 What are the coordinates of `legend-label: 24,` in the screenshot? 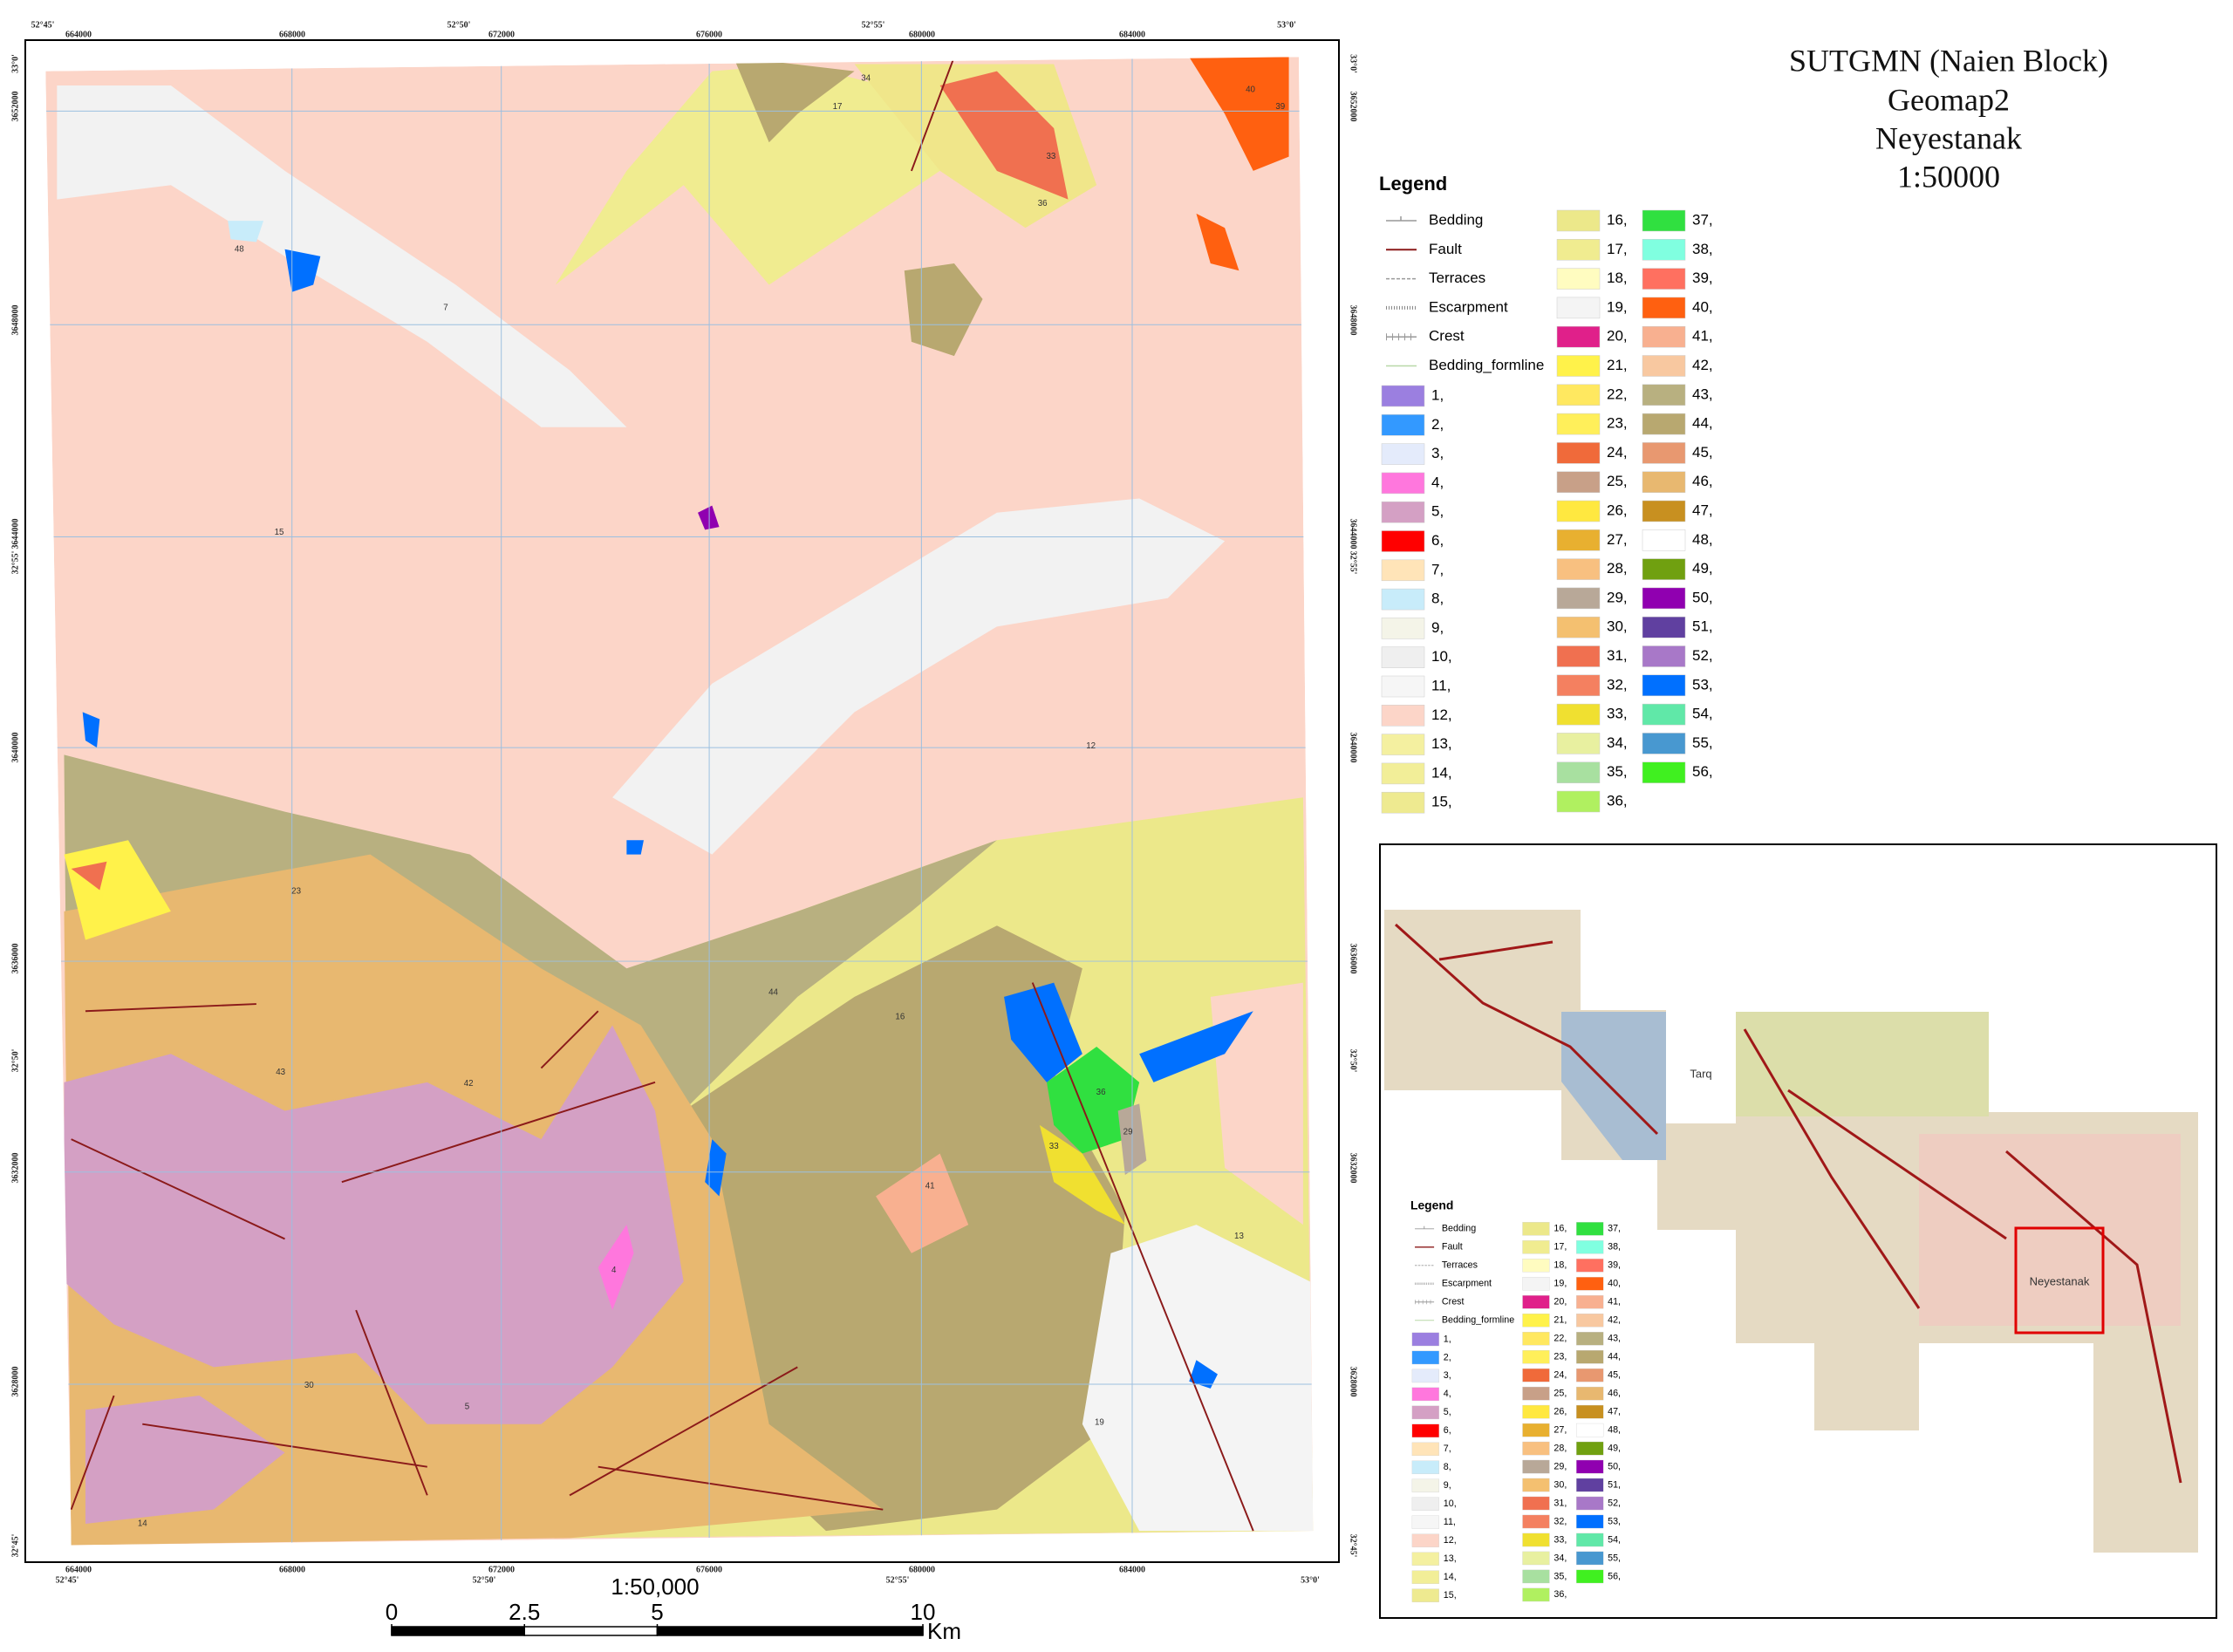 It's located at (1560, 1374).